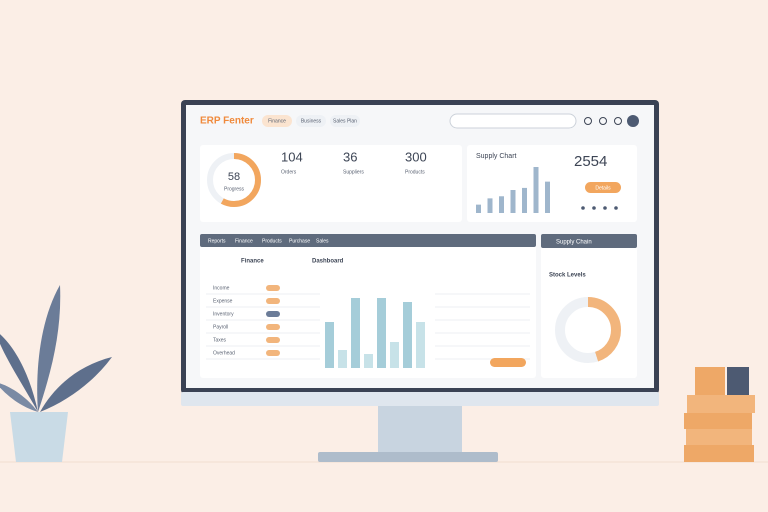 The width and height of the screenshot is (768, 512). Describe the element at coordinates (633, 121) in the screenshot. I see `avatar` at that location.